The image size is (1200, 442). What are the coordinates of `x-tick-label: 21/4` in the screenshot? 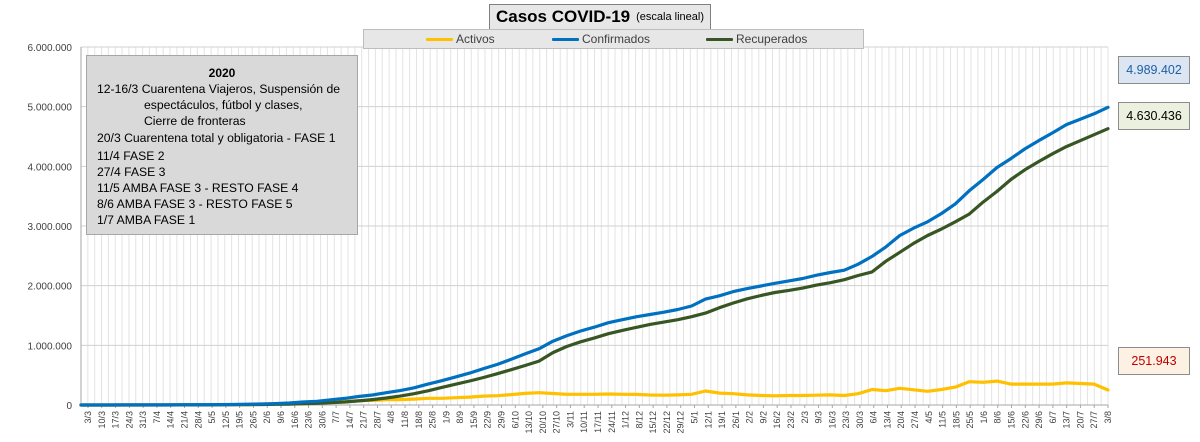 It's located at (184, 420).